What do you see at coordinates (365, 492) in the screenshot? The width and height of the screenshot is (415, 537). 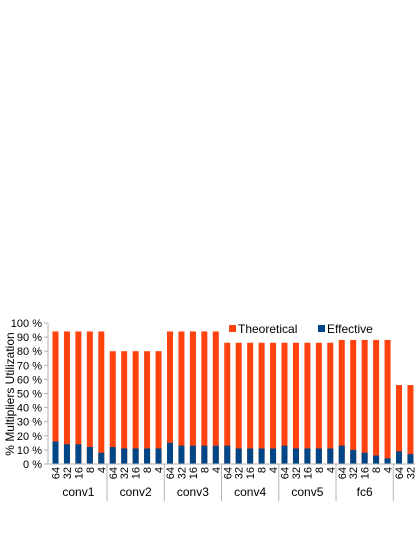 I see `group-label: fc6` at bounding box center [365, 492].